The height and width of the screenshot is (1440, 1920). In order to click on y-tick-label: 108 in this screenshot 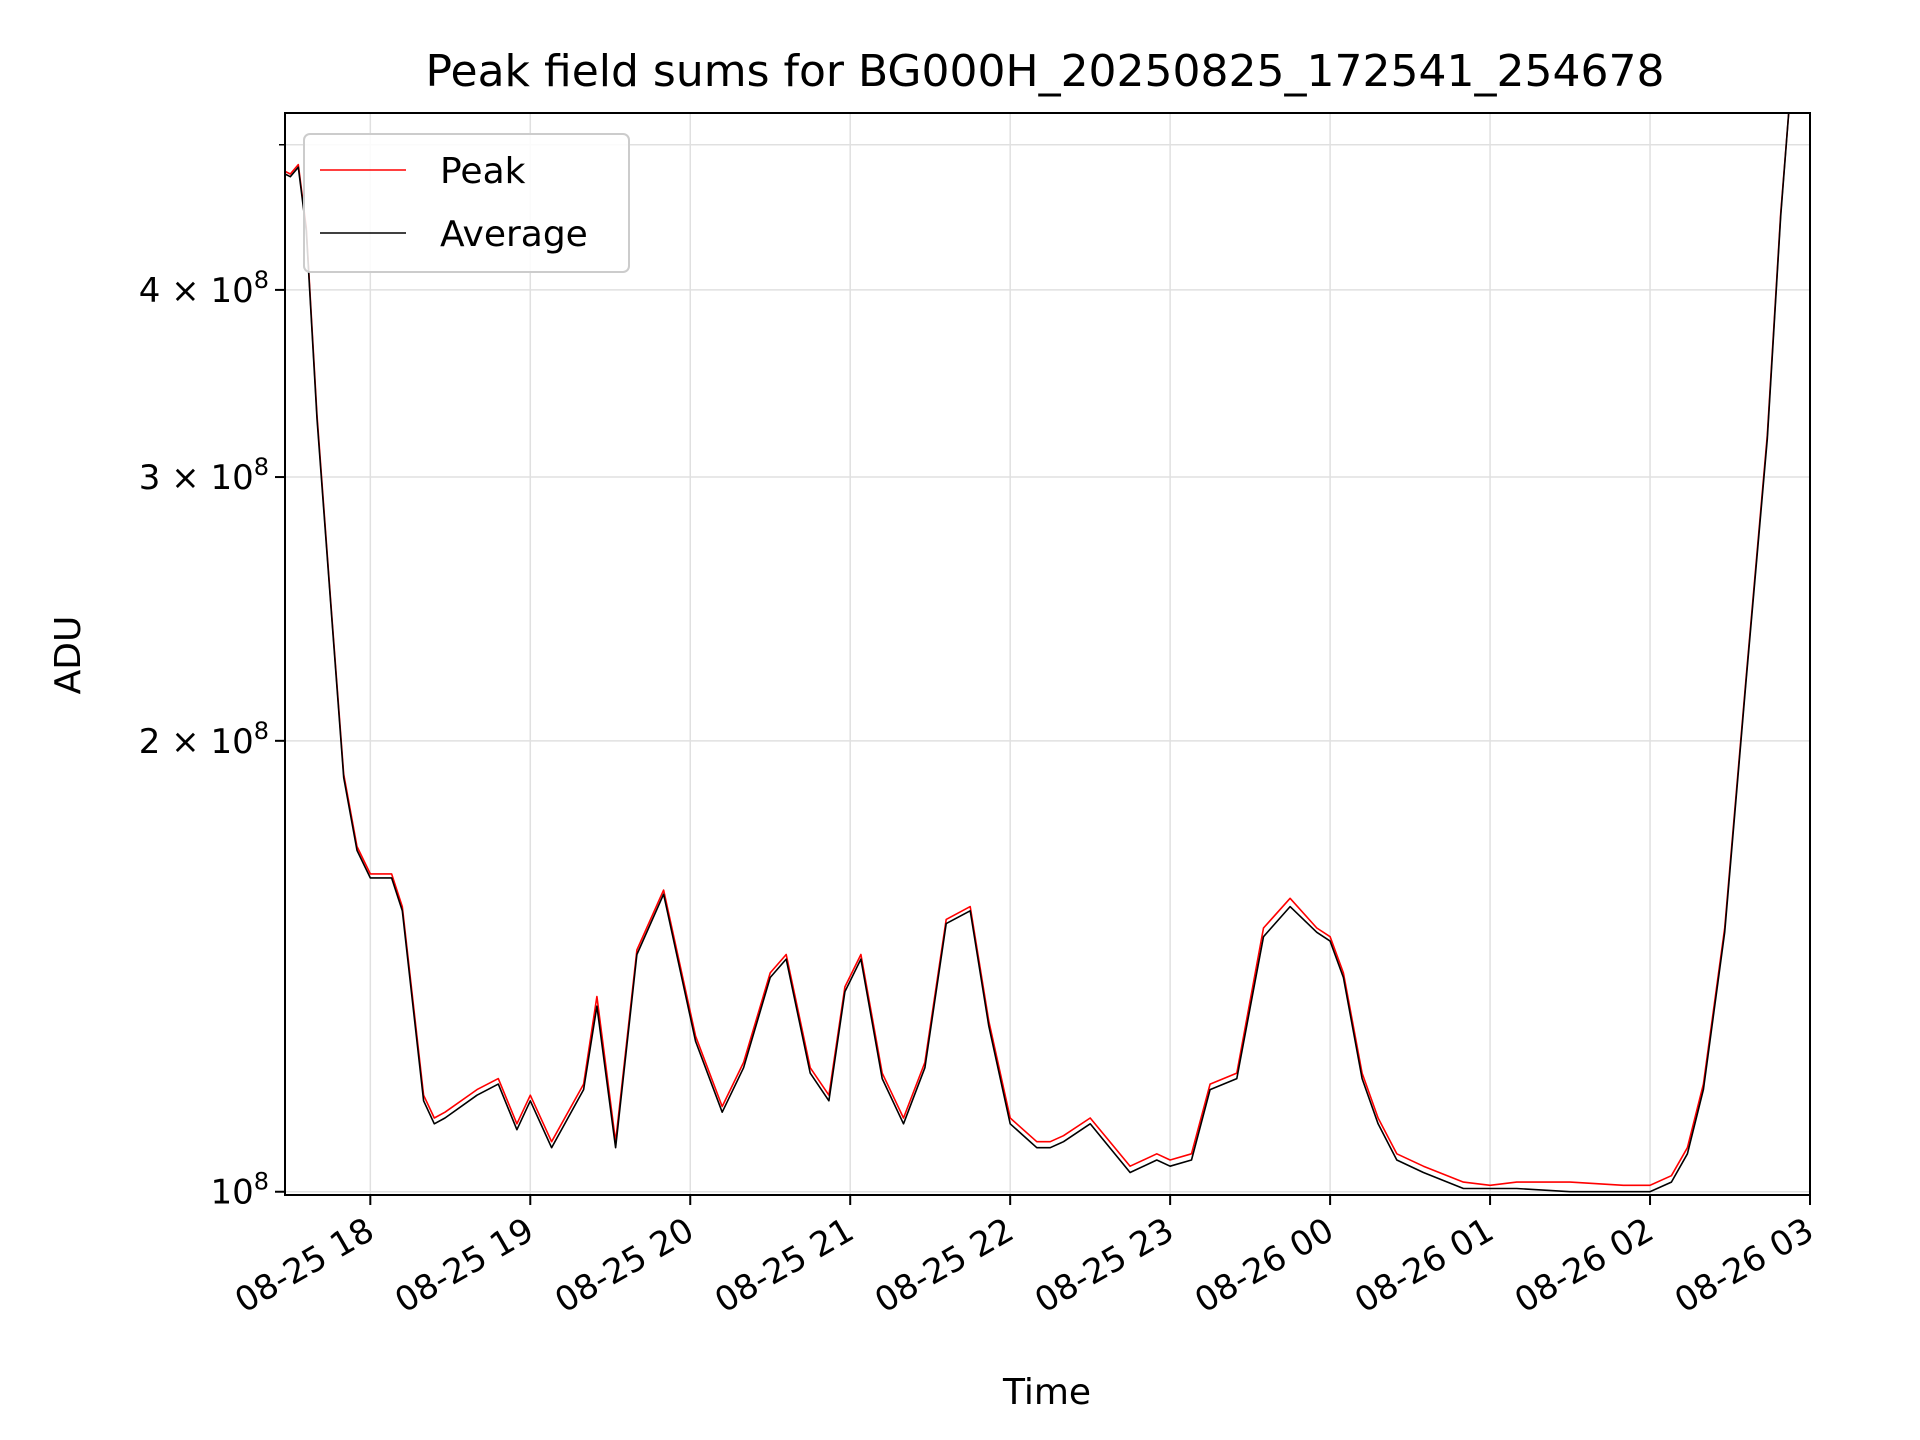, I will do `click(239, 1190)`.